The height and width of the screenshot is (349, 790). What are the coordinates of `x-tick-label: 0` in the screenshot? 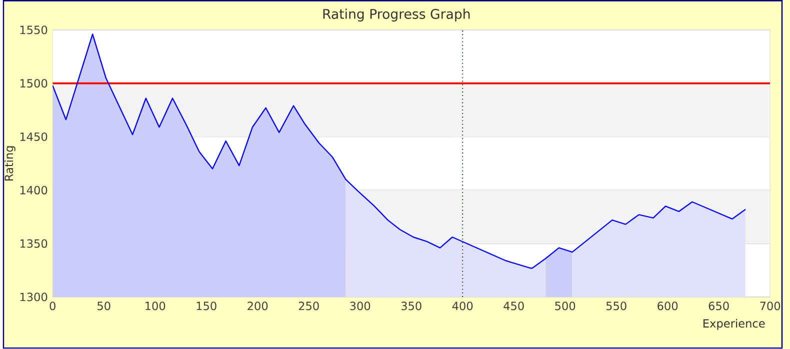 It's located at (53, 306).